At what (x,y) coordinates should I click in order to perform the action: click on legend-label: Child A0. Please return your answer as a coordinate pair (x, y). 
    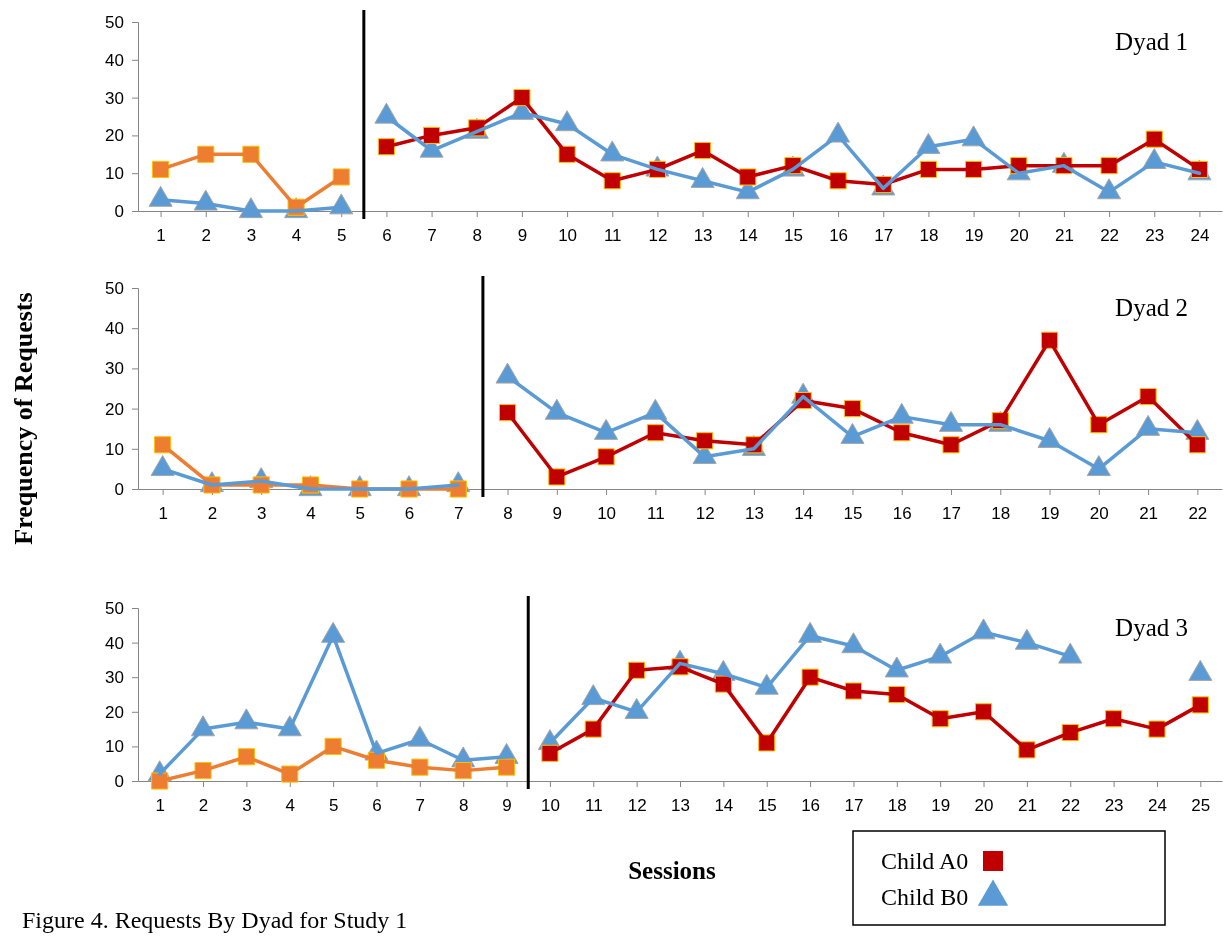
    Looking at the image, I should click on (925, 861).